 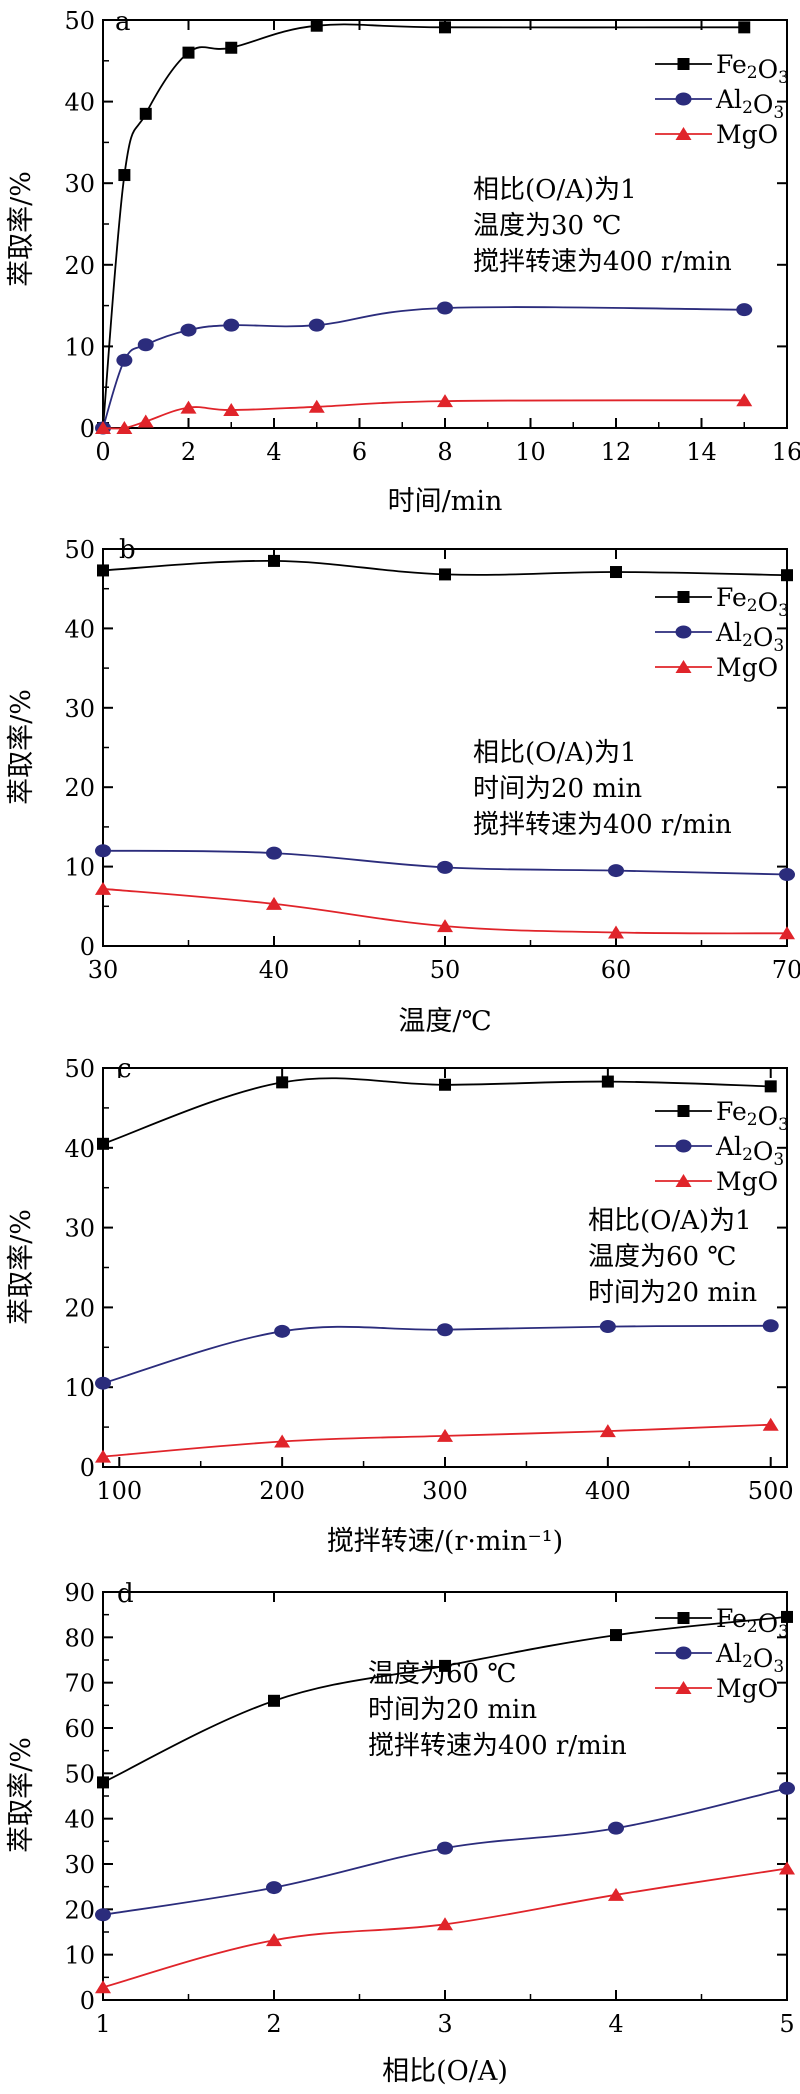 What do you see at coordinates (444, 452) in the screenshot?
I see `x-tick-label: 8` at bounding box center [444, 452].